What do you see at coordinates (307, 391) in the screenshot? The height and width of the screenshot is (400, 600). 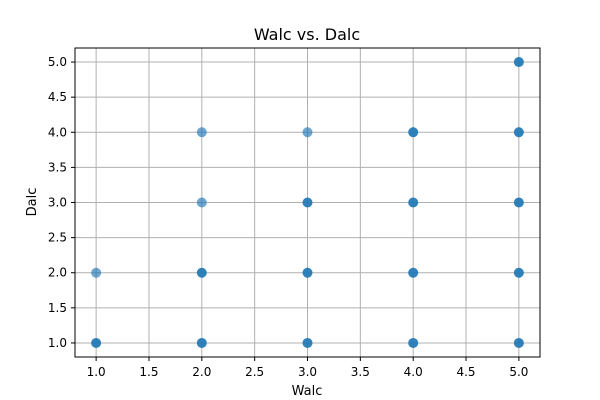 I see `x-axis-label: Walc` at bounding box center [307, 391].